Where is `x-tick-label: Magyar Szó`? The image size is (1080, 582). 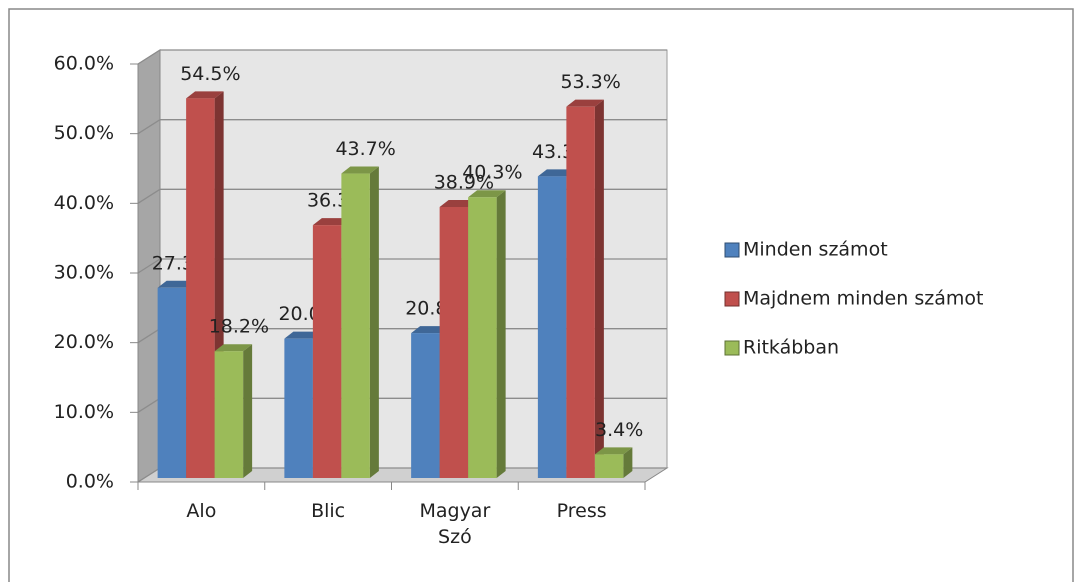 x-tick-label: Magyar Szó is located at coordinates (455, 524).